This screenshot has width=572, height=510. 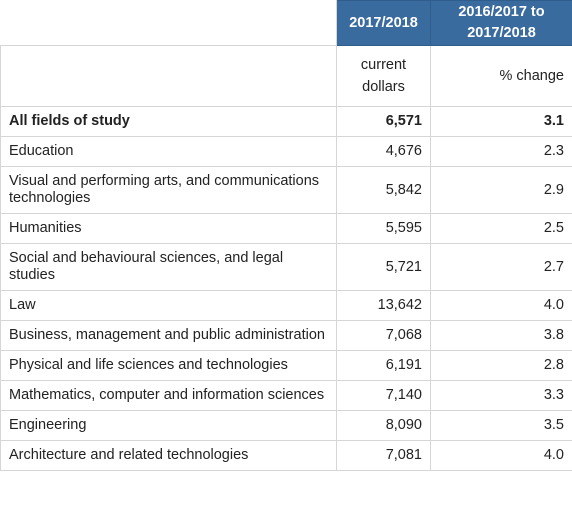 What do you see at coordinates (168, 23) in the screenshot?
I see `corner-cell` at bounding box center [168, 23].